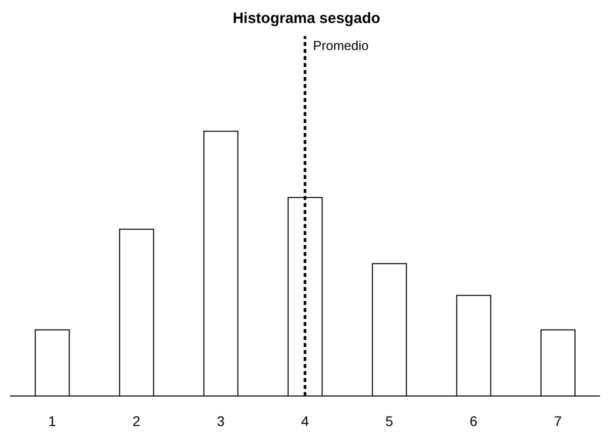 Image resolution: width=613 pixels, height=440 pixels. Describe the element at coordinates (307, 18) in the screenshot. I see `chart-title: Histograma sesgado` at that location.